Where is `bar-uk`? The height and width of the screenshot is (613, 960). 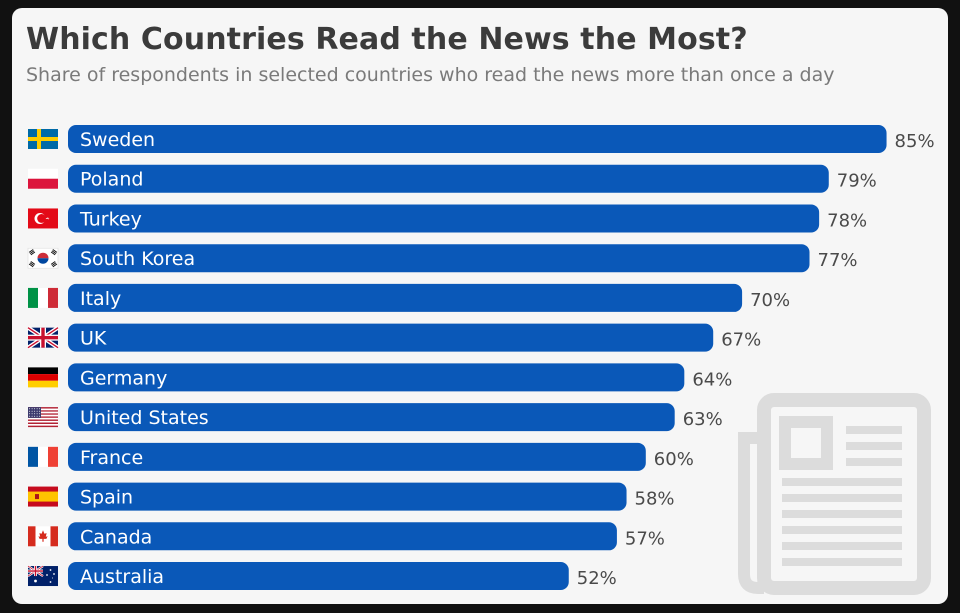
bar-uk is located at coordinates (391, 337).